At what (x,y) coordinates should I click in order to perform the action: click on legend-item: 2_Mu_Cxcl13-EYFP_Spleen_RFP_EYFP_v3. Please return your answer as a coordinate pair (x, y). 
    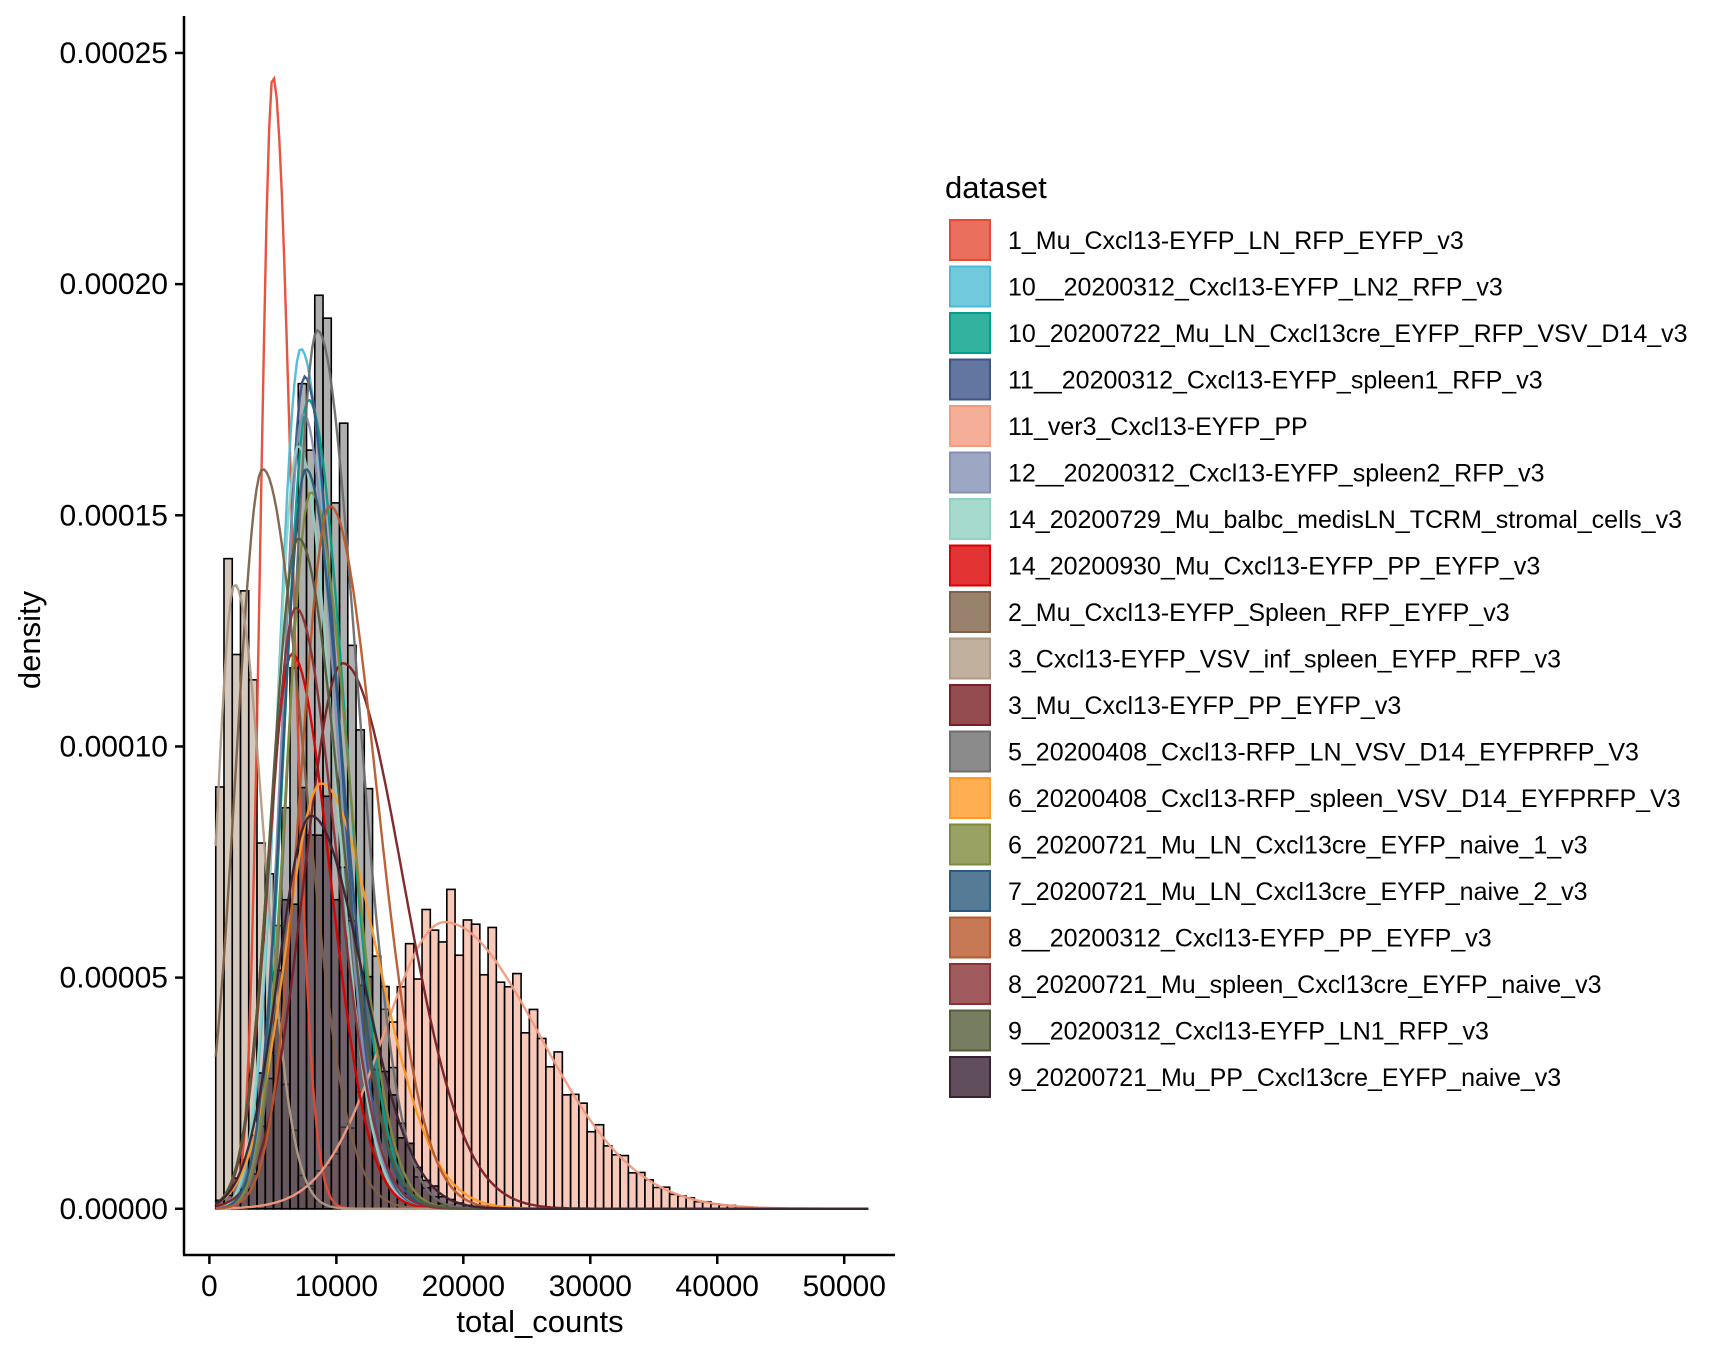
    Looking at the image, I should click on (1229, 612).